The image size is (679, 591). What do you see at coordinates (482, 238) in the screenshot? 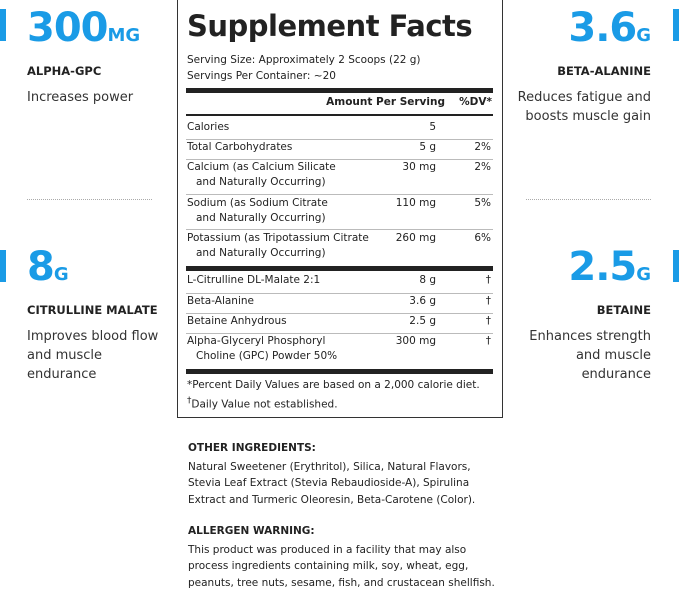
I see `nutrient-dv: 6%` at bounding box center [482, 238].